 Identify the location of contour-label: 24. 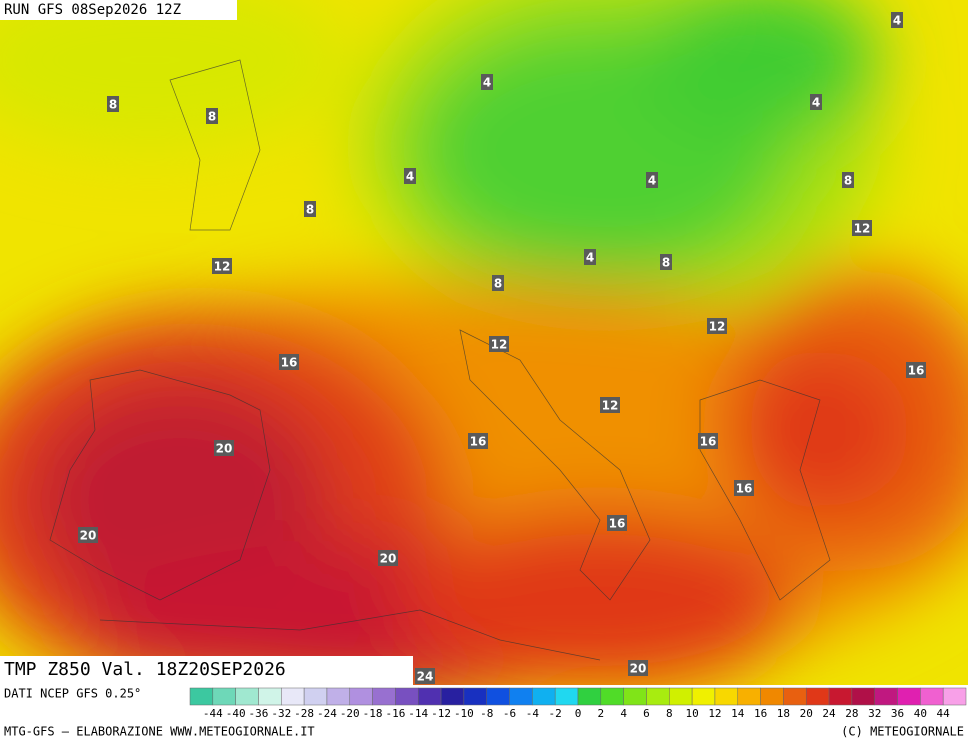
(425, 677).